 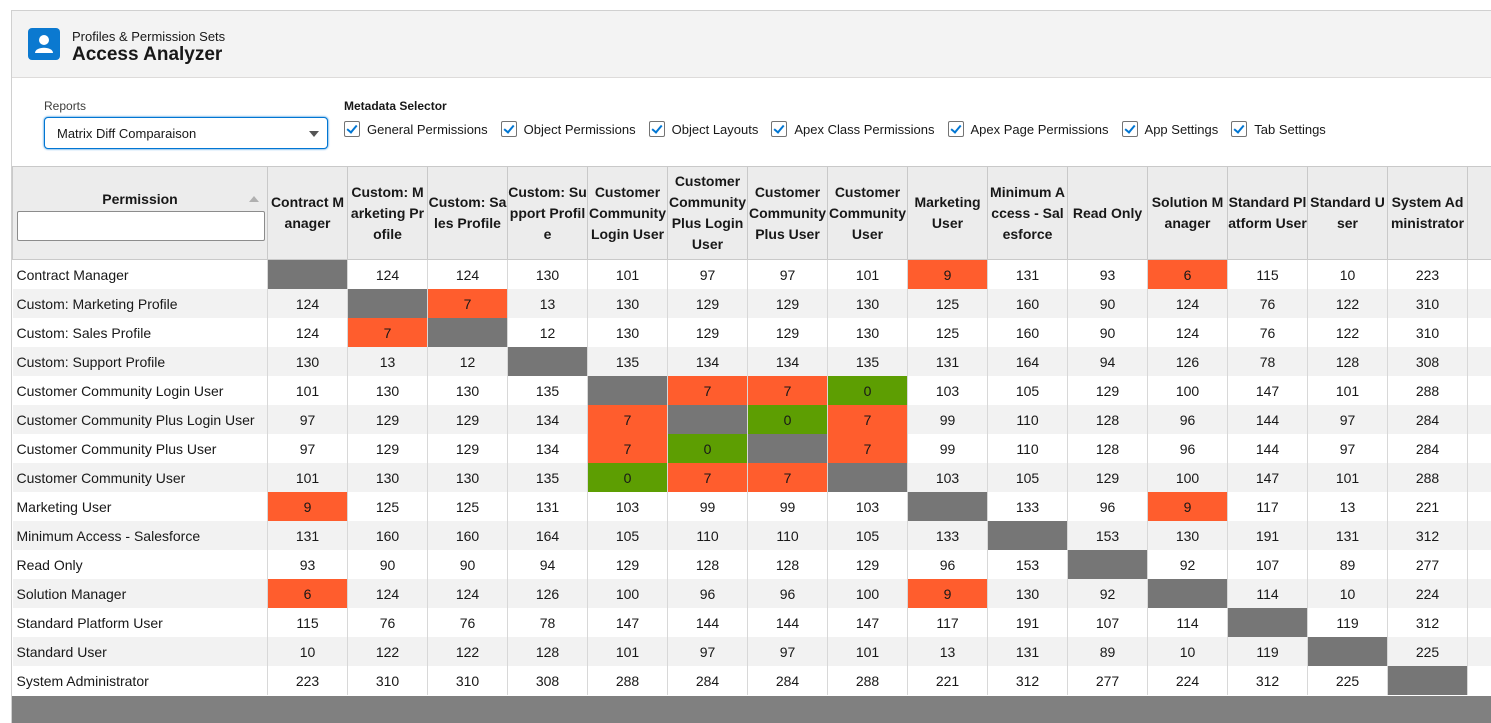 I want to click on matrix-cell: 96, so click(x=788, y=593).